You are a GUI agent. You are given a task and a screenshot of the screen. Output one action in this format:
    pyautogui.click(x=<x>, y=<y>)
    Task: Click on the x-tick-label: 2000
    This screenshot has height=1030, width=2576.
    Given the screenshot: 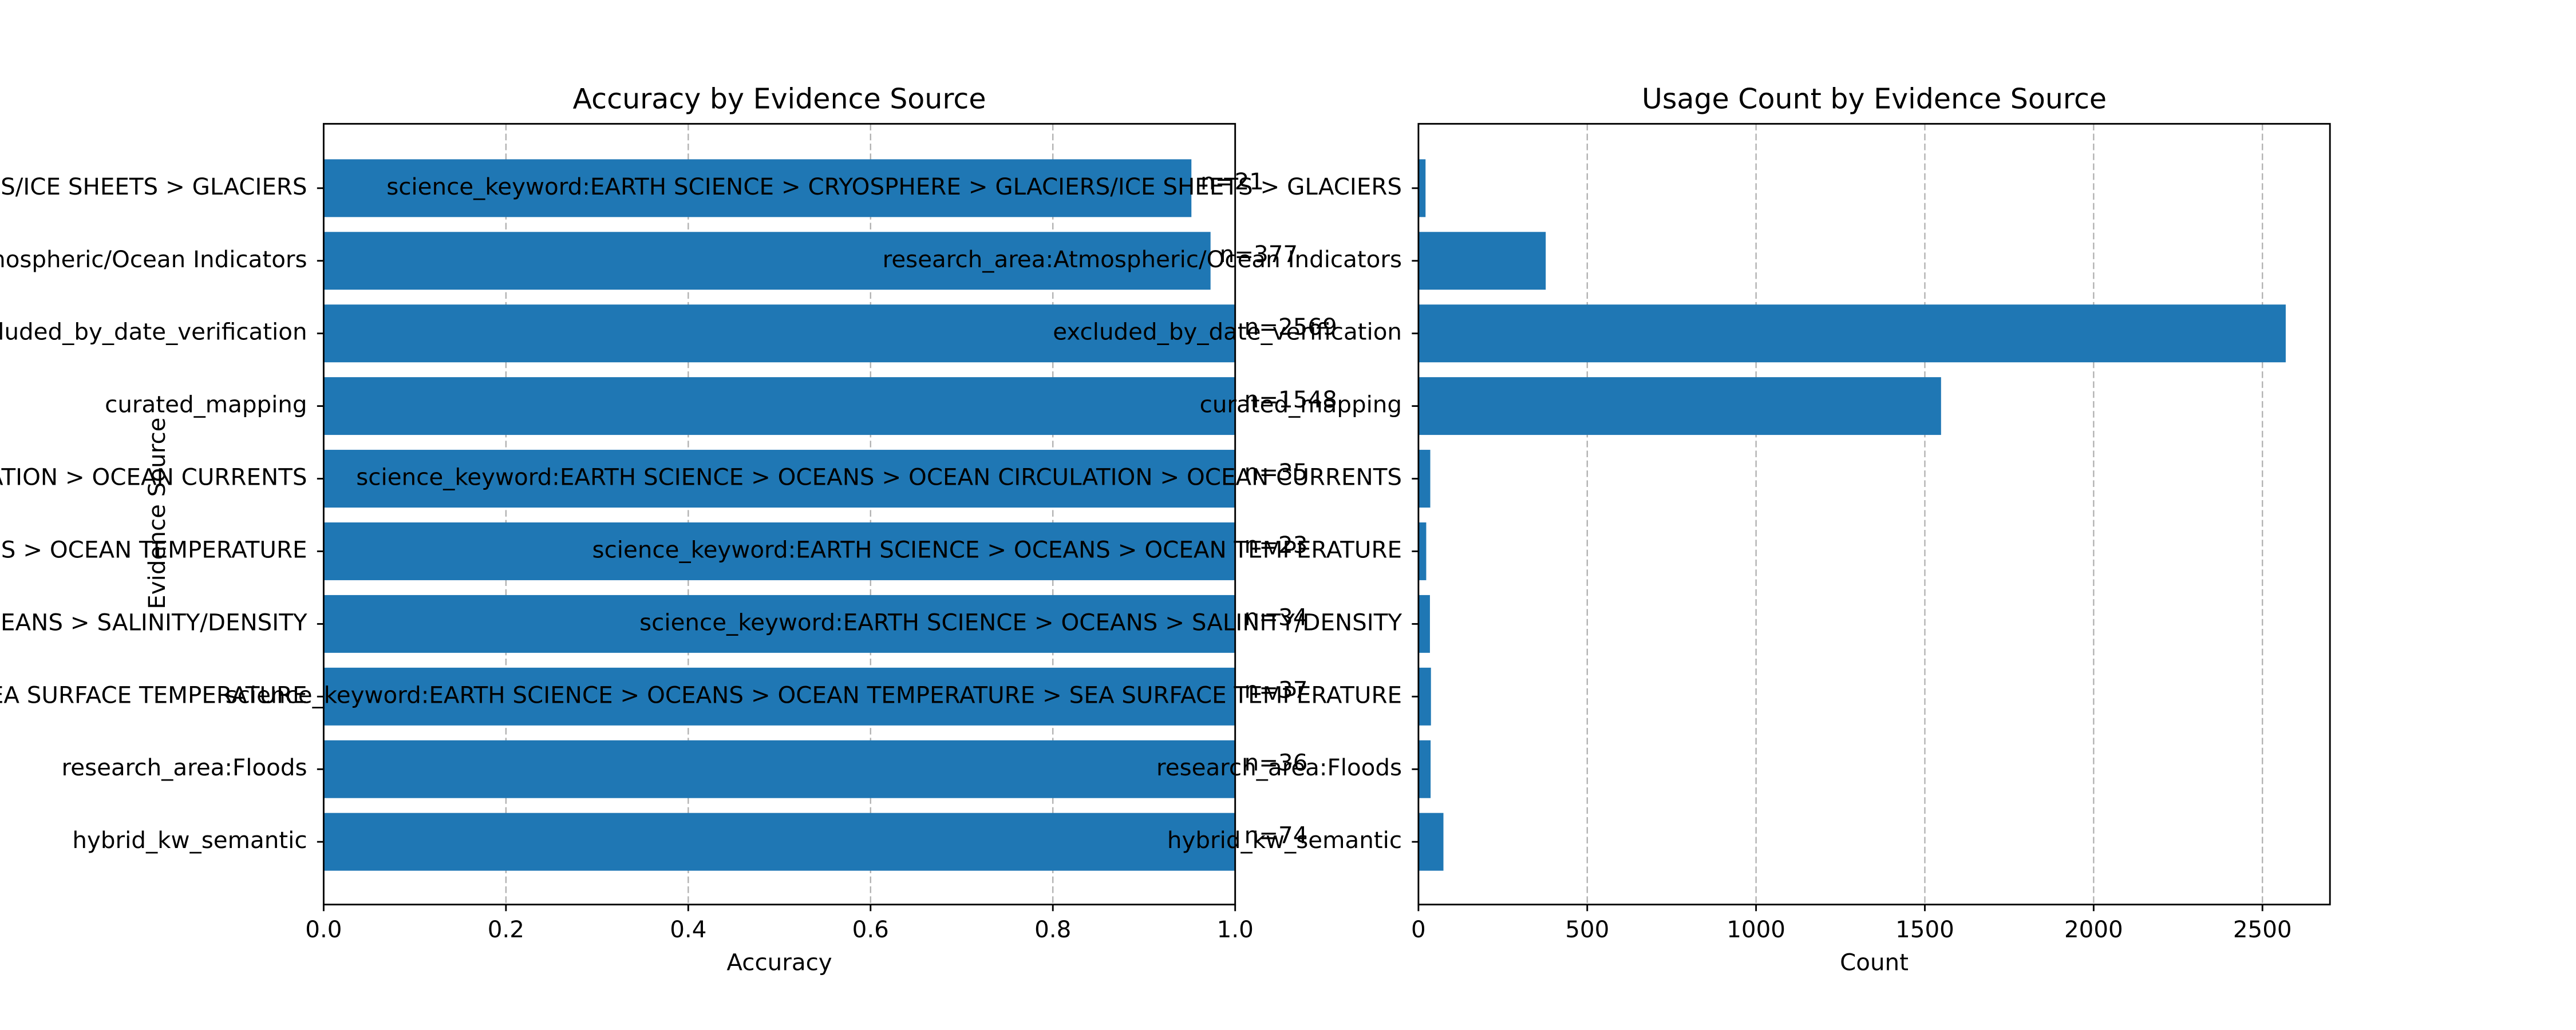 What is the action you would take?
    pyautogui.click(x=2093, y=929)
    